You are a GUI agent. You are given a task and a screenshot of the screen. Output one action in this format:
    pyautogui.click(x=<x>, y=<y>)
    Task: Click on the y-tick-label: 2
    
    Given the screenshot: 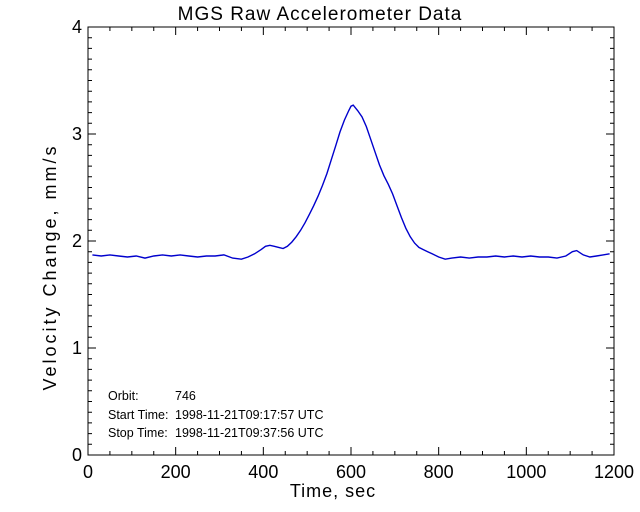 What is the action you would take?
    pyautogui.click(x=77, y=241)
    